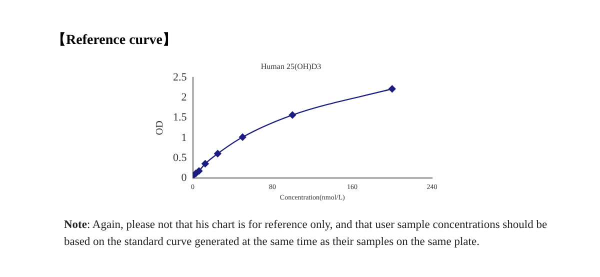 Image resolution: width=600 pixels, height=277 pixels. What do you see at coordinates (160, 128) in the screenshot?
I see `y-axis-title: OD` at bounding box center [160, 128].